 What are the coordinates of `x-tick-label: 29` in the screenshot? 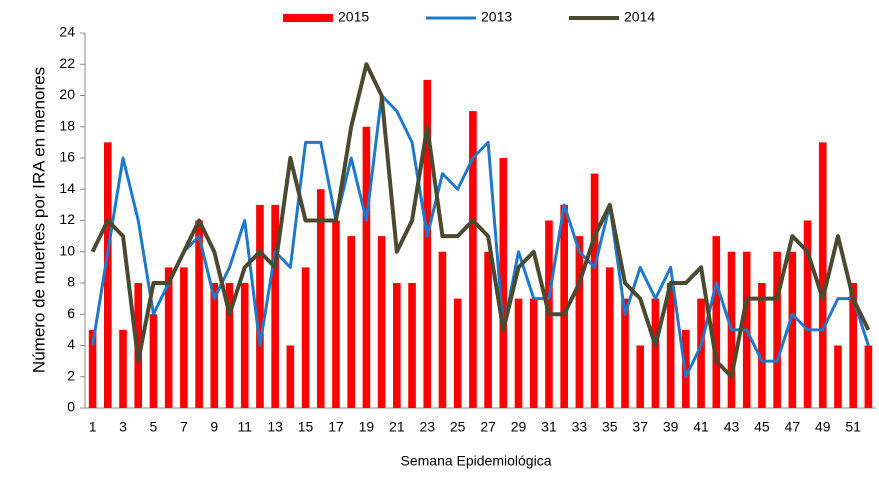 It's located at (519, 427).